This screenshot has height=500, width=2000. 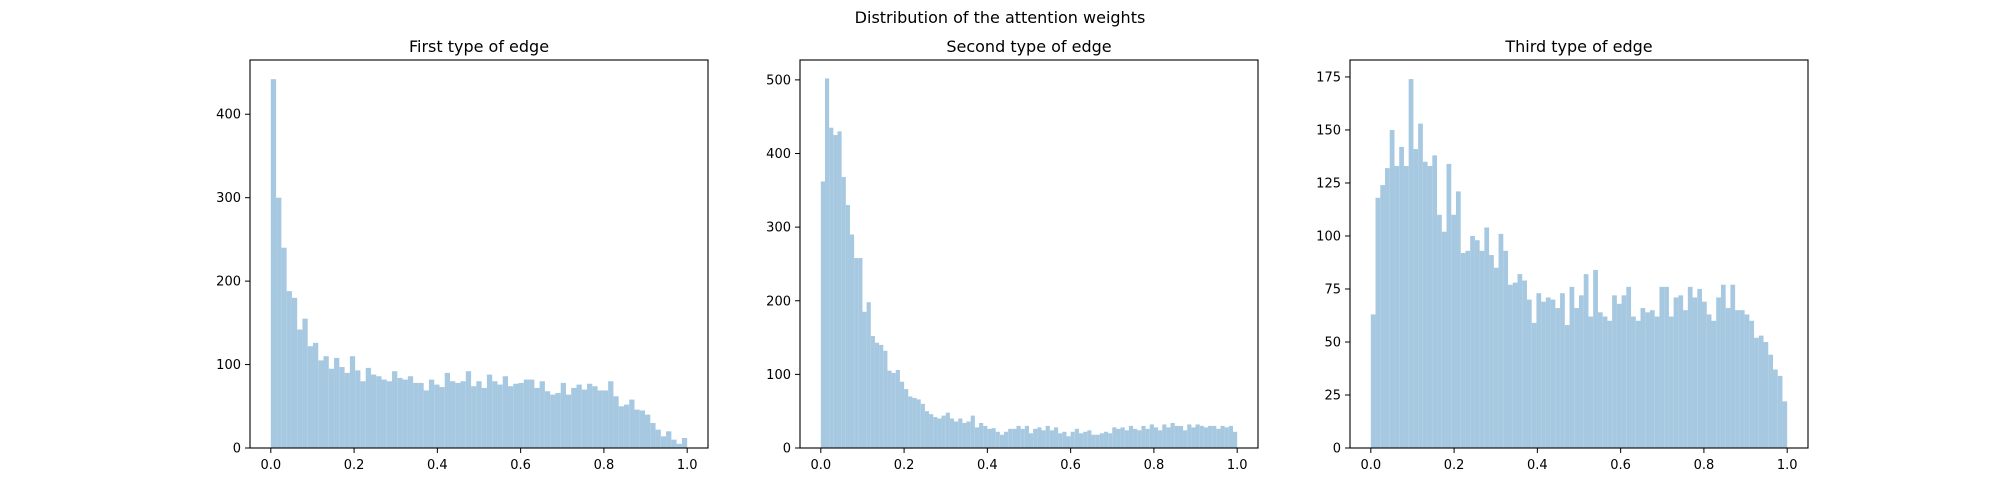 What do you see at coordinates (1332, 395) in the screenshot?
I see `y-tick-label: 25` at bounding box center [1332, 395].